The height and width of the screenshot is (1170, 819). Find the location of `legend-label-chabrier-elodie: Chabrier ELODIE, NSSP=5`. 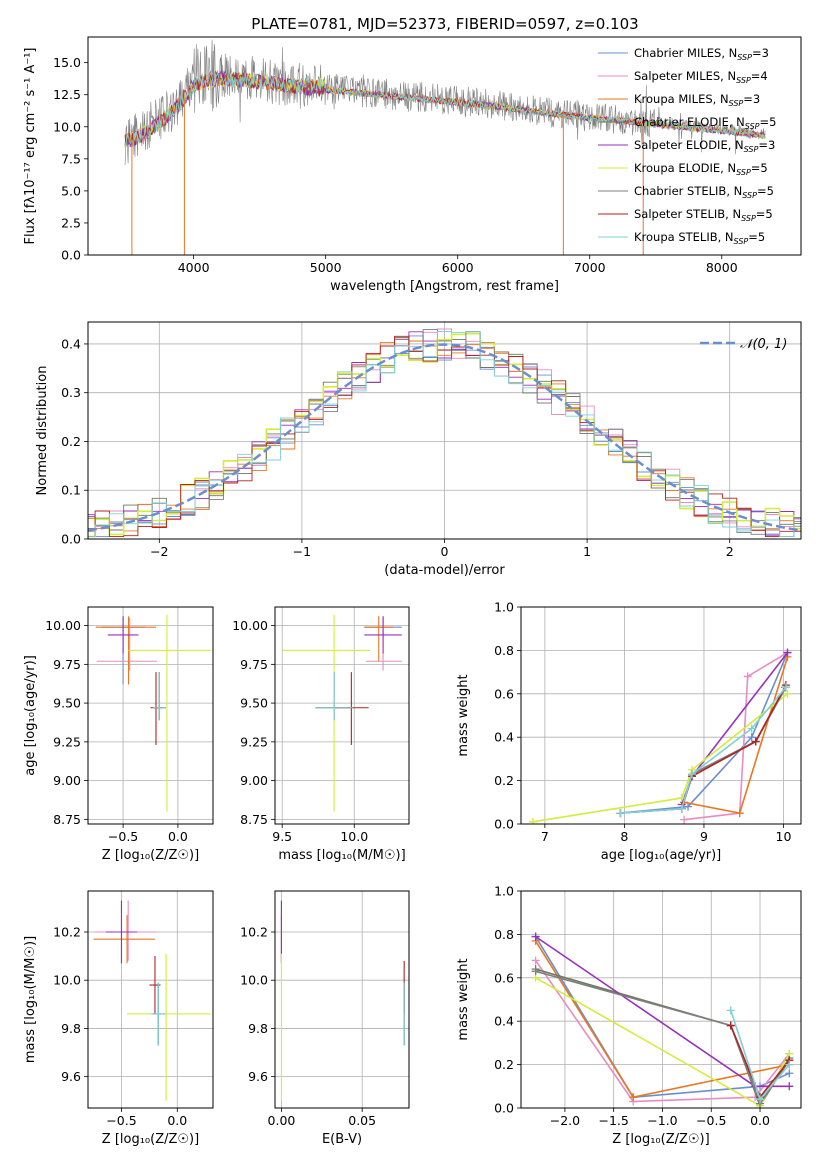

legend-label-chabrier-elodie: Chabrier ELODIE, NSSP=5 is located at coordinates (705, 123).